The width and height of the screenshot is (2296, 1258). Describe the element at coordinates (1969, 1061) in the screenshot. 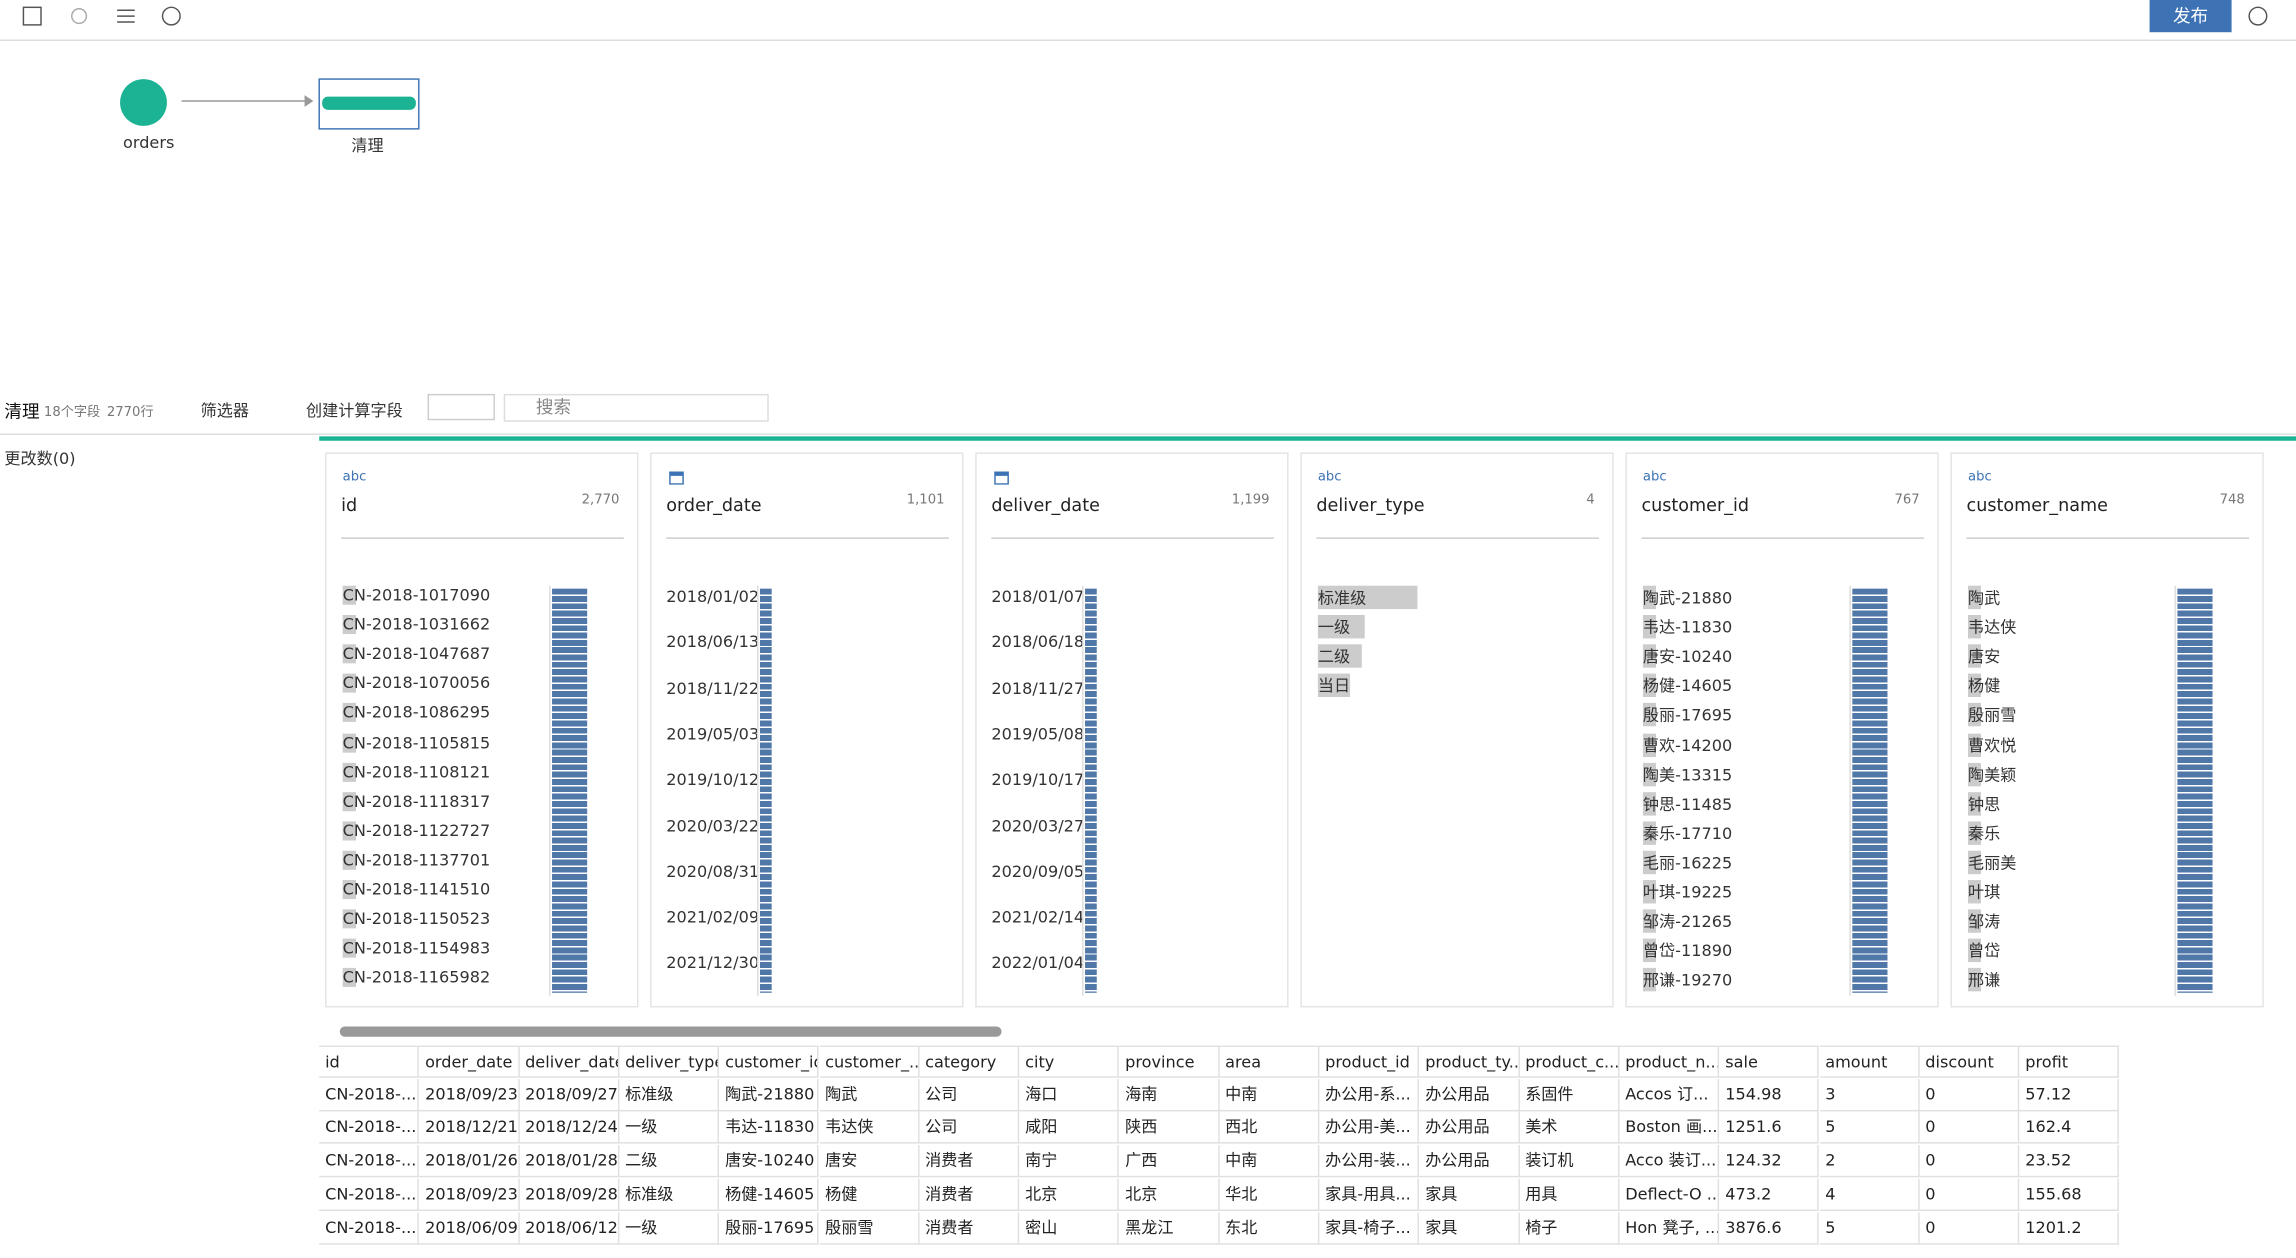

I see `column-header: discount` at that location.